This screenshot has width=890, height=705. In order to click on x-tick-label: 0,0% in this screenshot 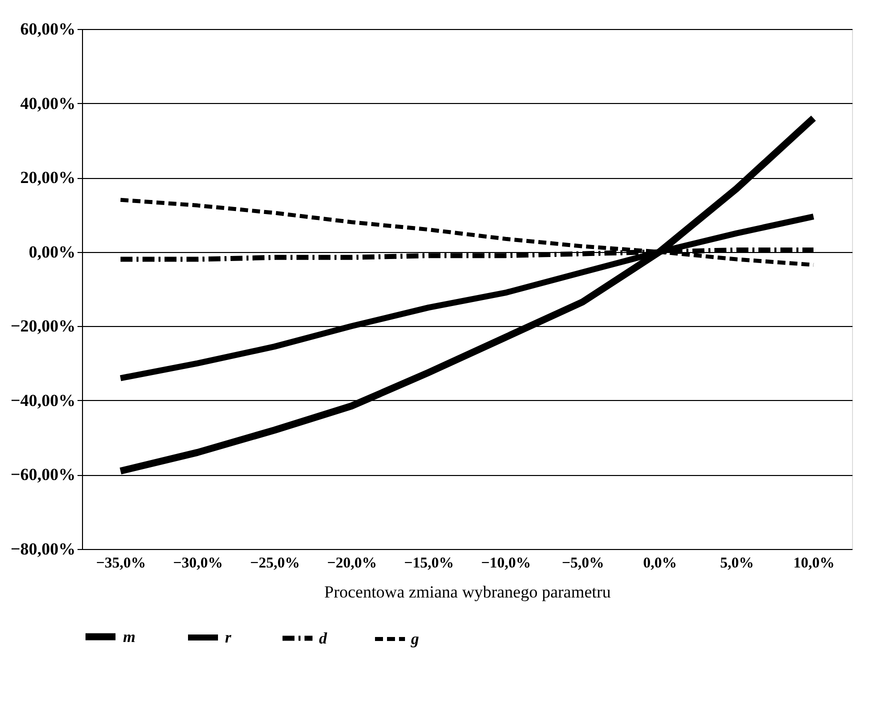, I will do `click(660, 564)`.